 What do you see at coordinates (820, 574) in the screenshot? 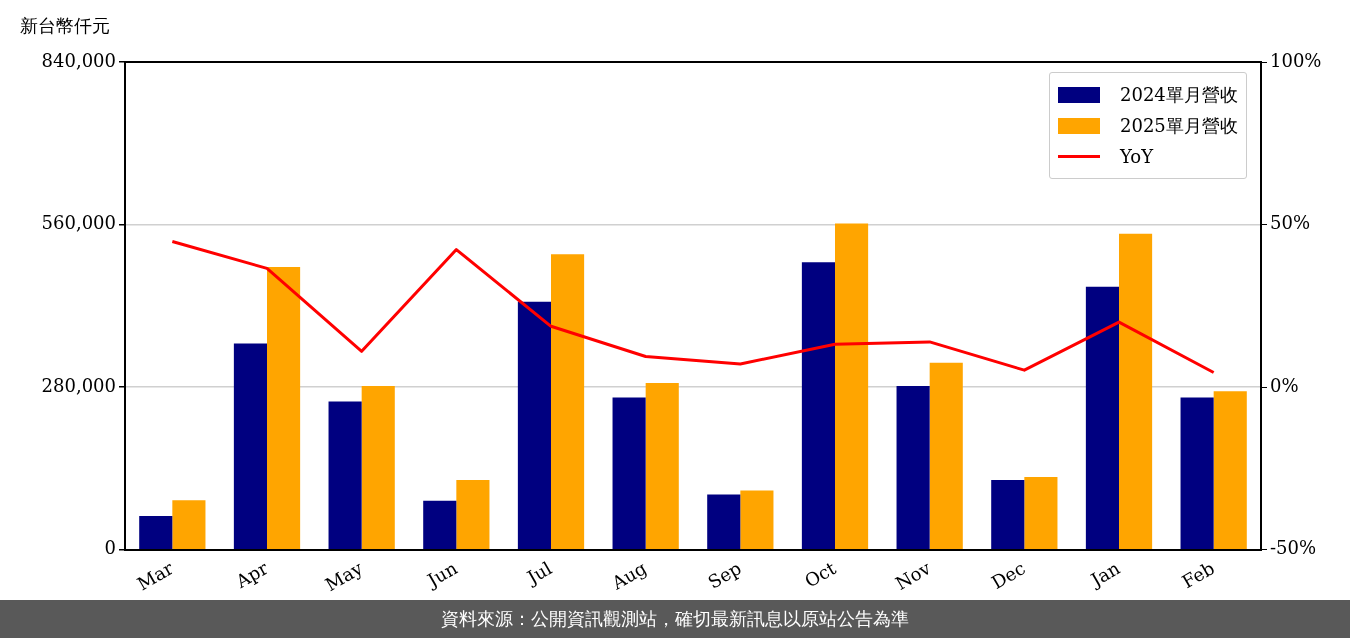
I see `x-tick-label: Oct` at bounding box center [820, 574].